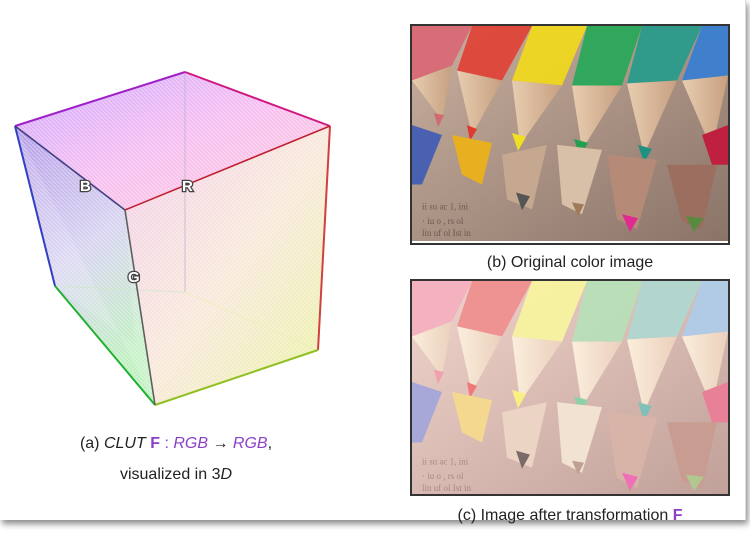 This screenshot has width=750, height=540. I want to click on caption-a-line2: visualized in 3D, so click(176, 474).